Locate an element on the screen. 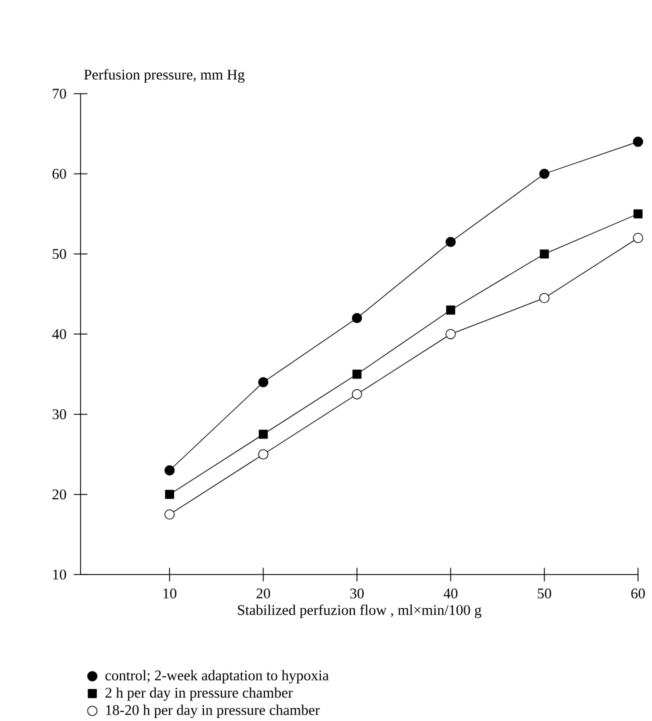 The image size is (652, 721). x-tick-label: 10 is located at coordinates (170, 593).